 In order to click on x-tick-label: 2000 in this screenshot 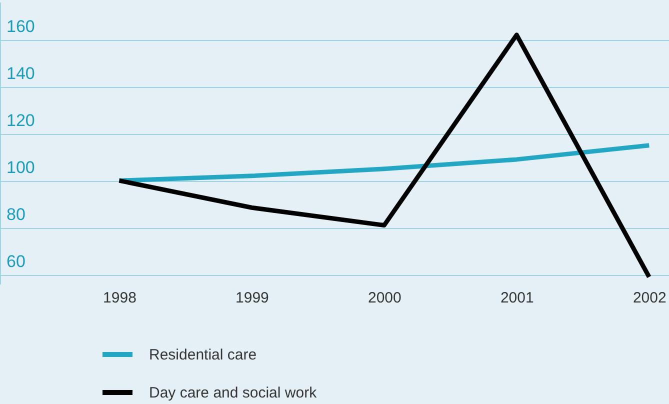, I will do `click(385, 298)`.